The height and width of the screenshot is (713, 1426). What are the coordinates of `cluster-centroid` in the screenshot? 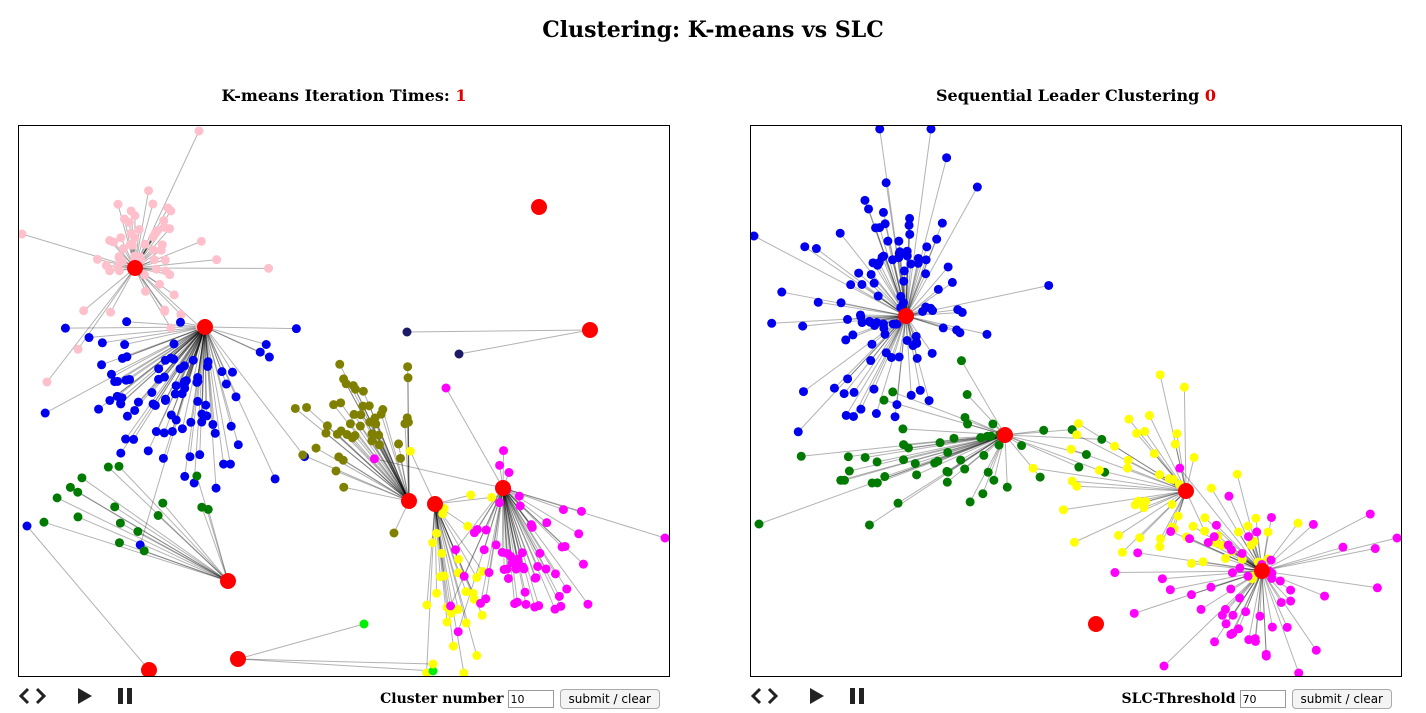 It's located at (149, 669).